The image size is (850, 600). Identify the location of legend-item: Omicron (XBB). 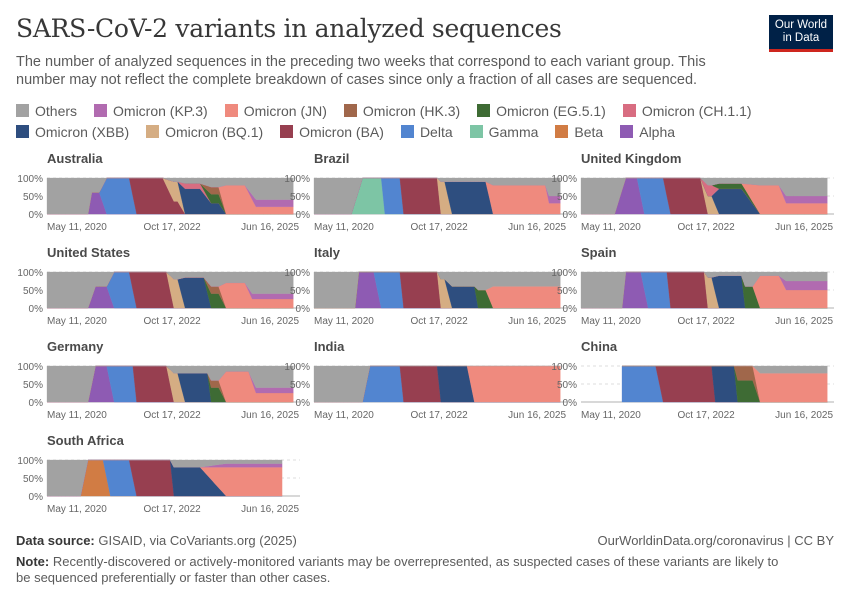
(72, 131).